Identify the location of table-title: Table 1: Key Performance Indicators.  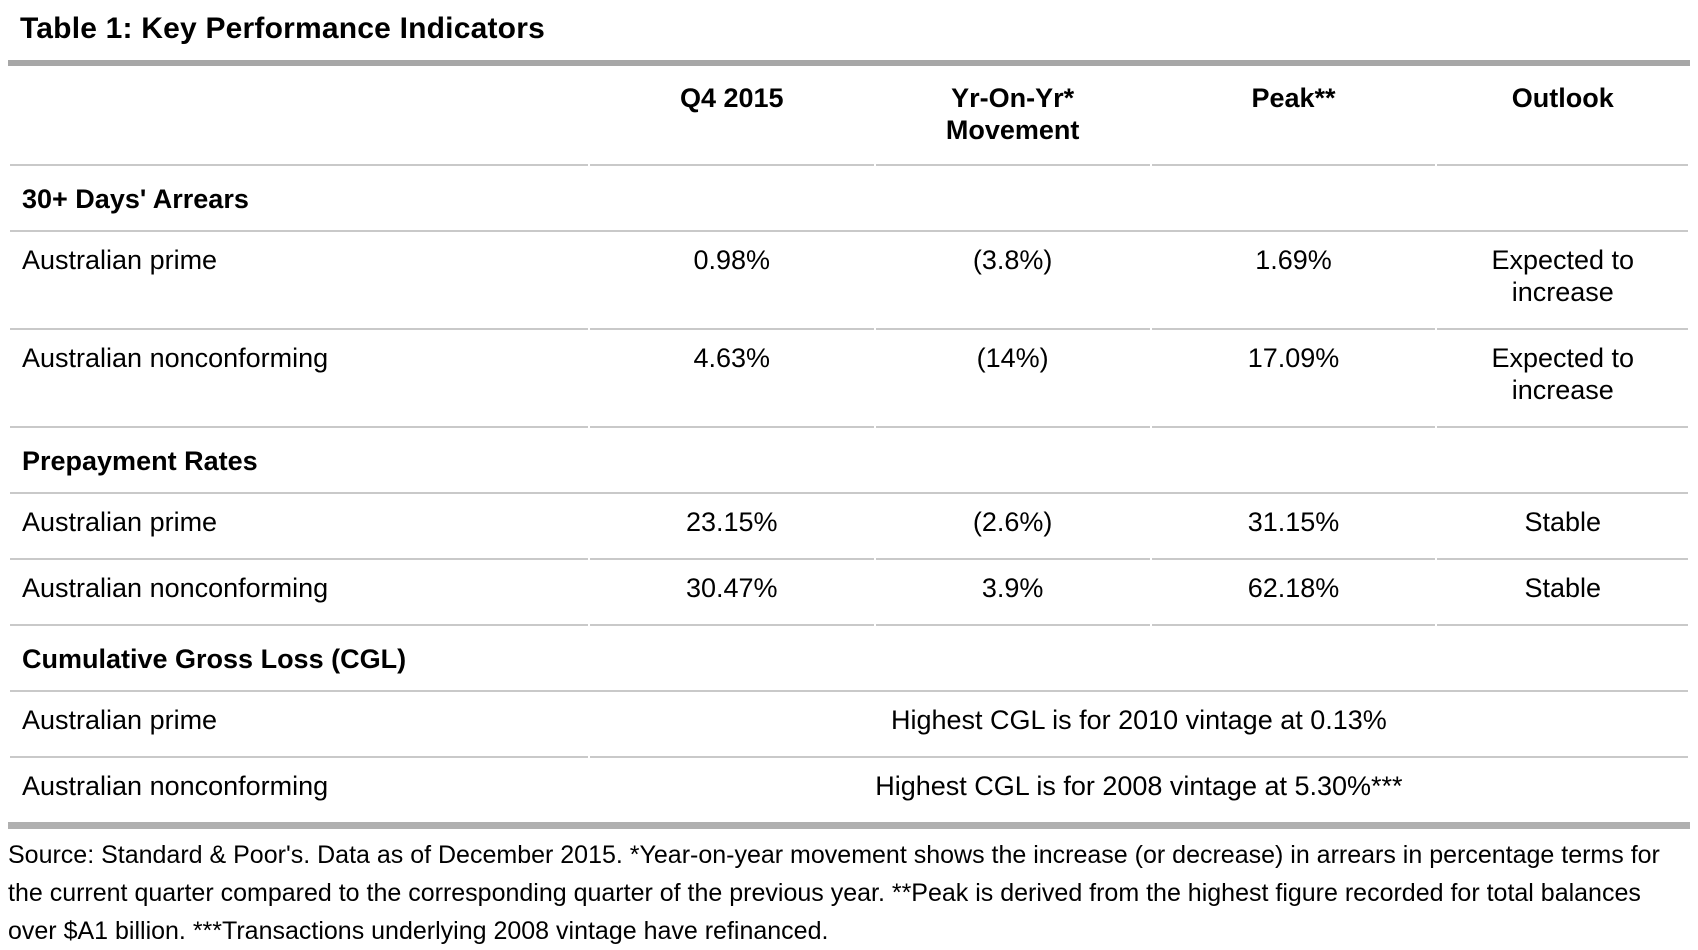
(282, 28).